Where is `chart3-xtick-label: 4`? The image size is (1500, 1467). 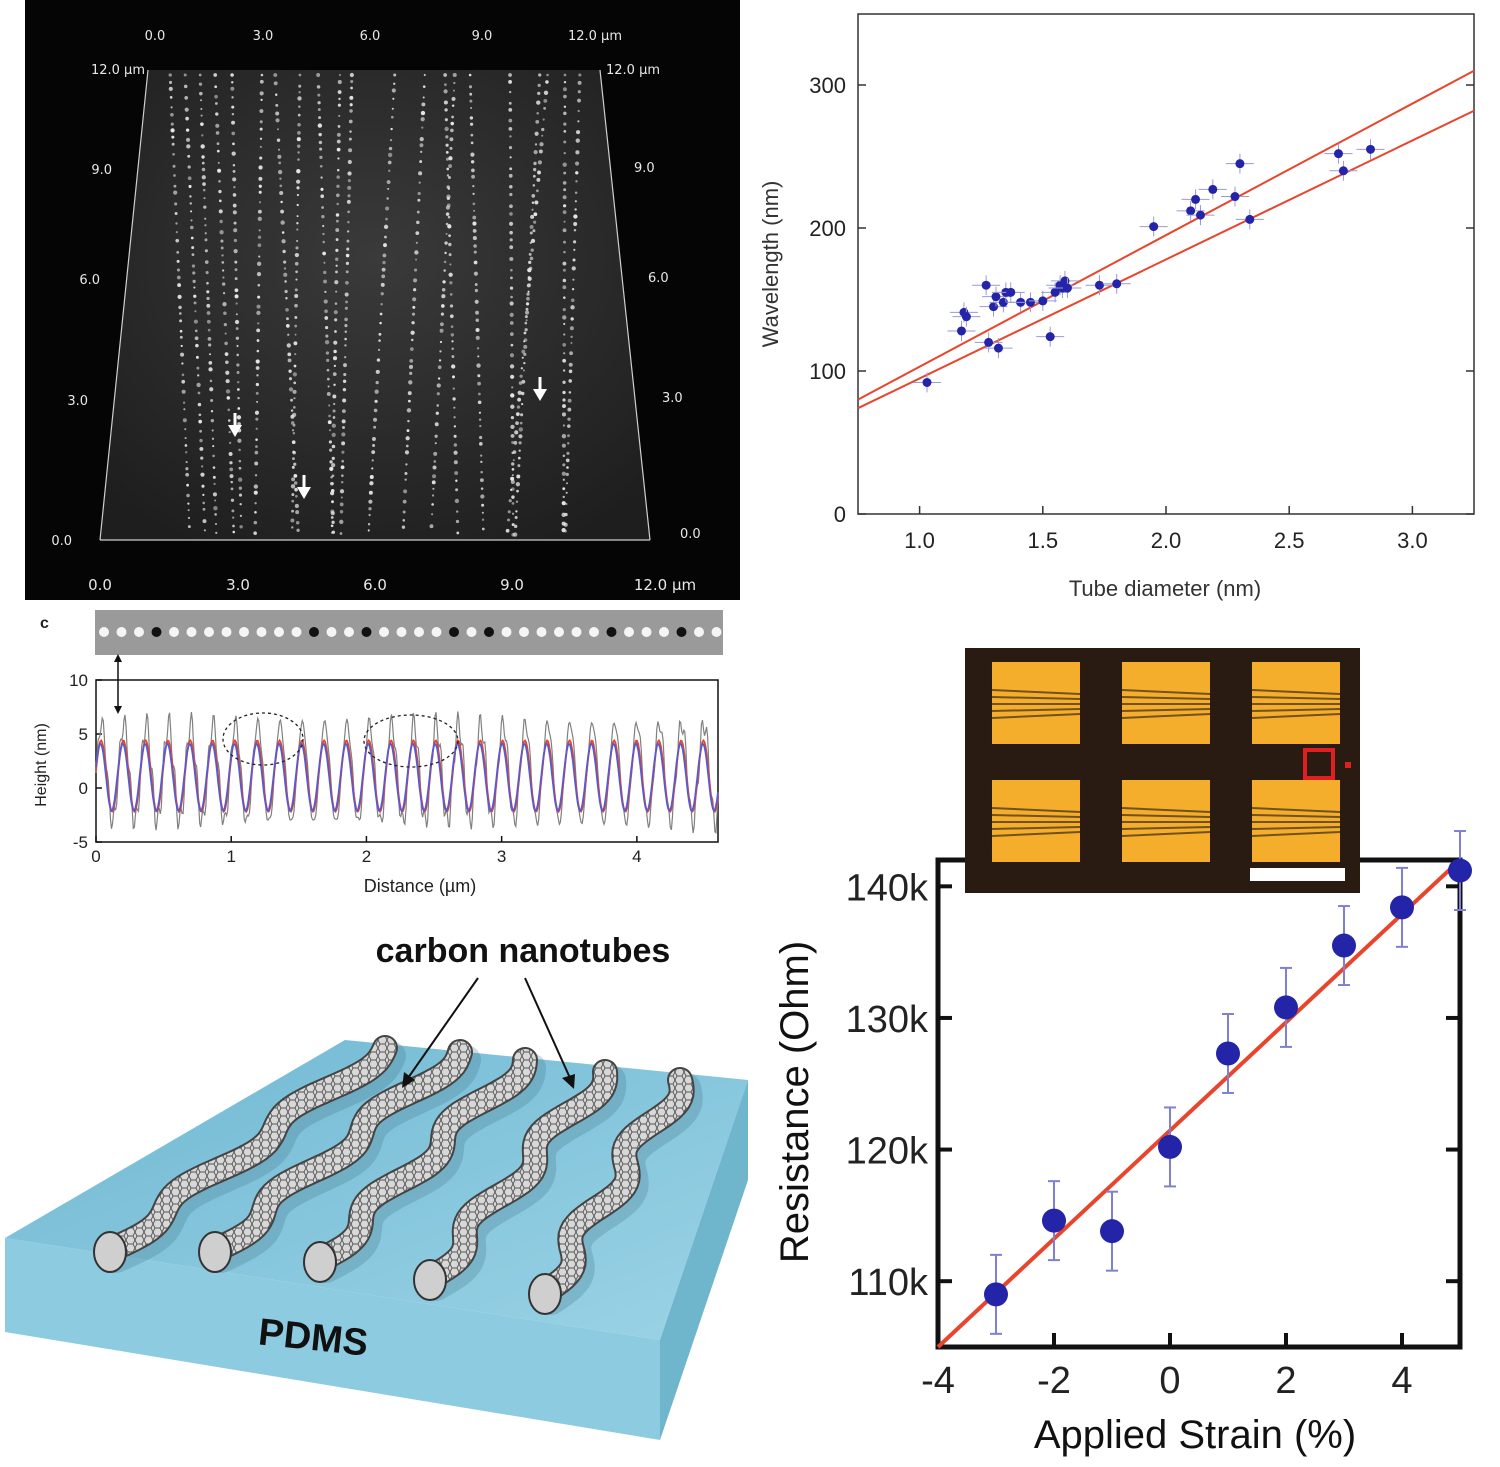
chart3-xtick-label: 4 is located at coordinates (1401, 1381).